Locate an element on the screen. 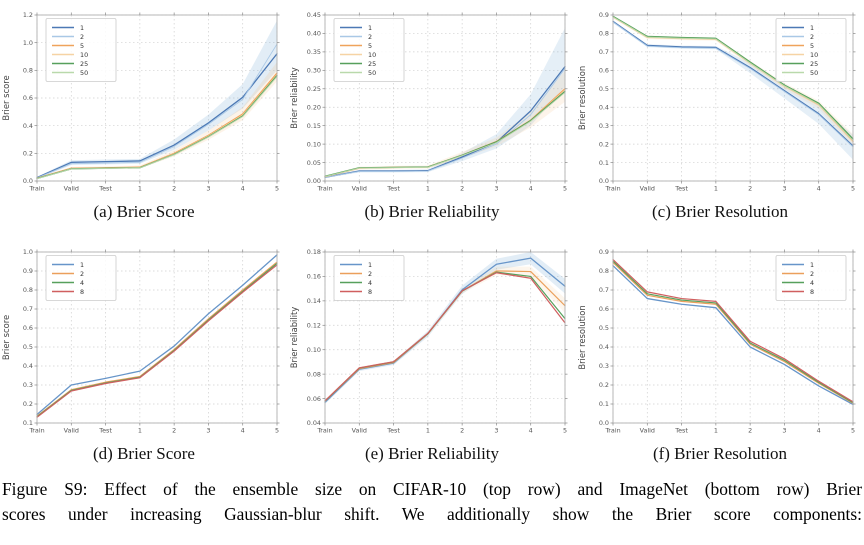 The image size is (864, 545). subfigure-a-caption: (a) Brier Score is located at coordinates (144, 211).